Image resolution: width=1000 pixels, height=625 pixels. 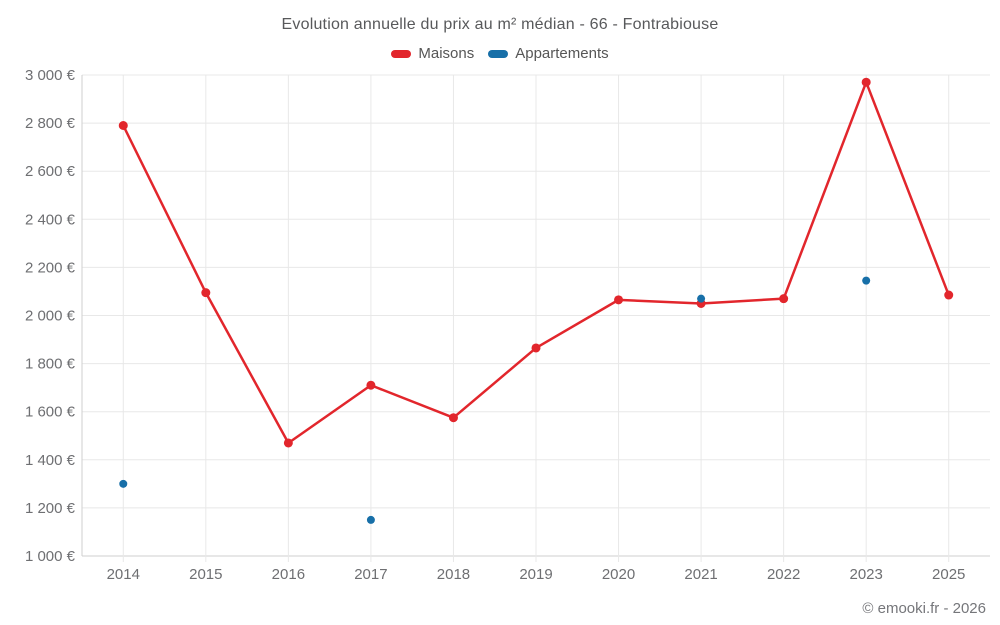 What do you see at coordinates (948, 574) in the screenshot?
I see `x-axis-tick-label: 2025` at bounding box center [948, 574].